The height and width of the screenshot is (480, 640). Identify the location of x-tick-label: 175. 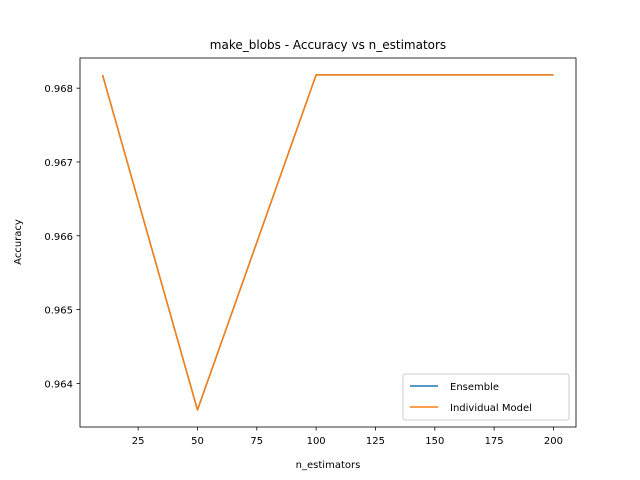
(494, 441).